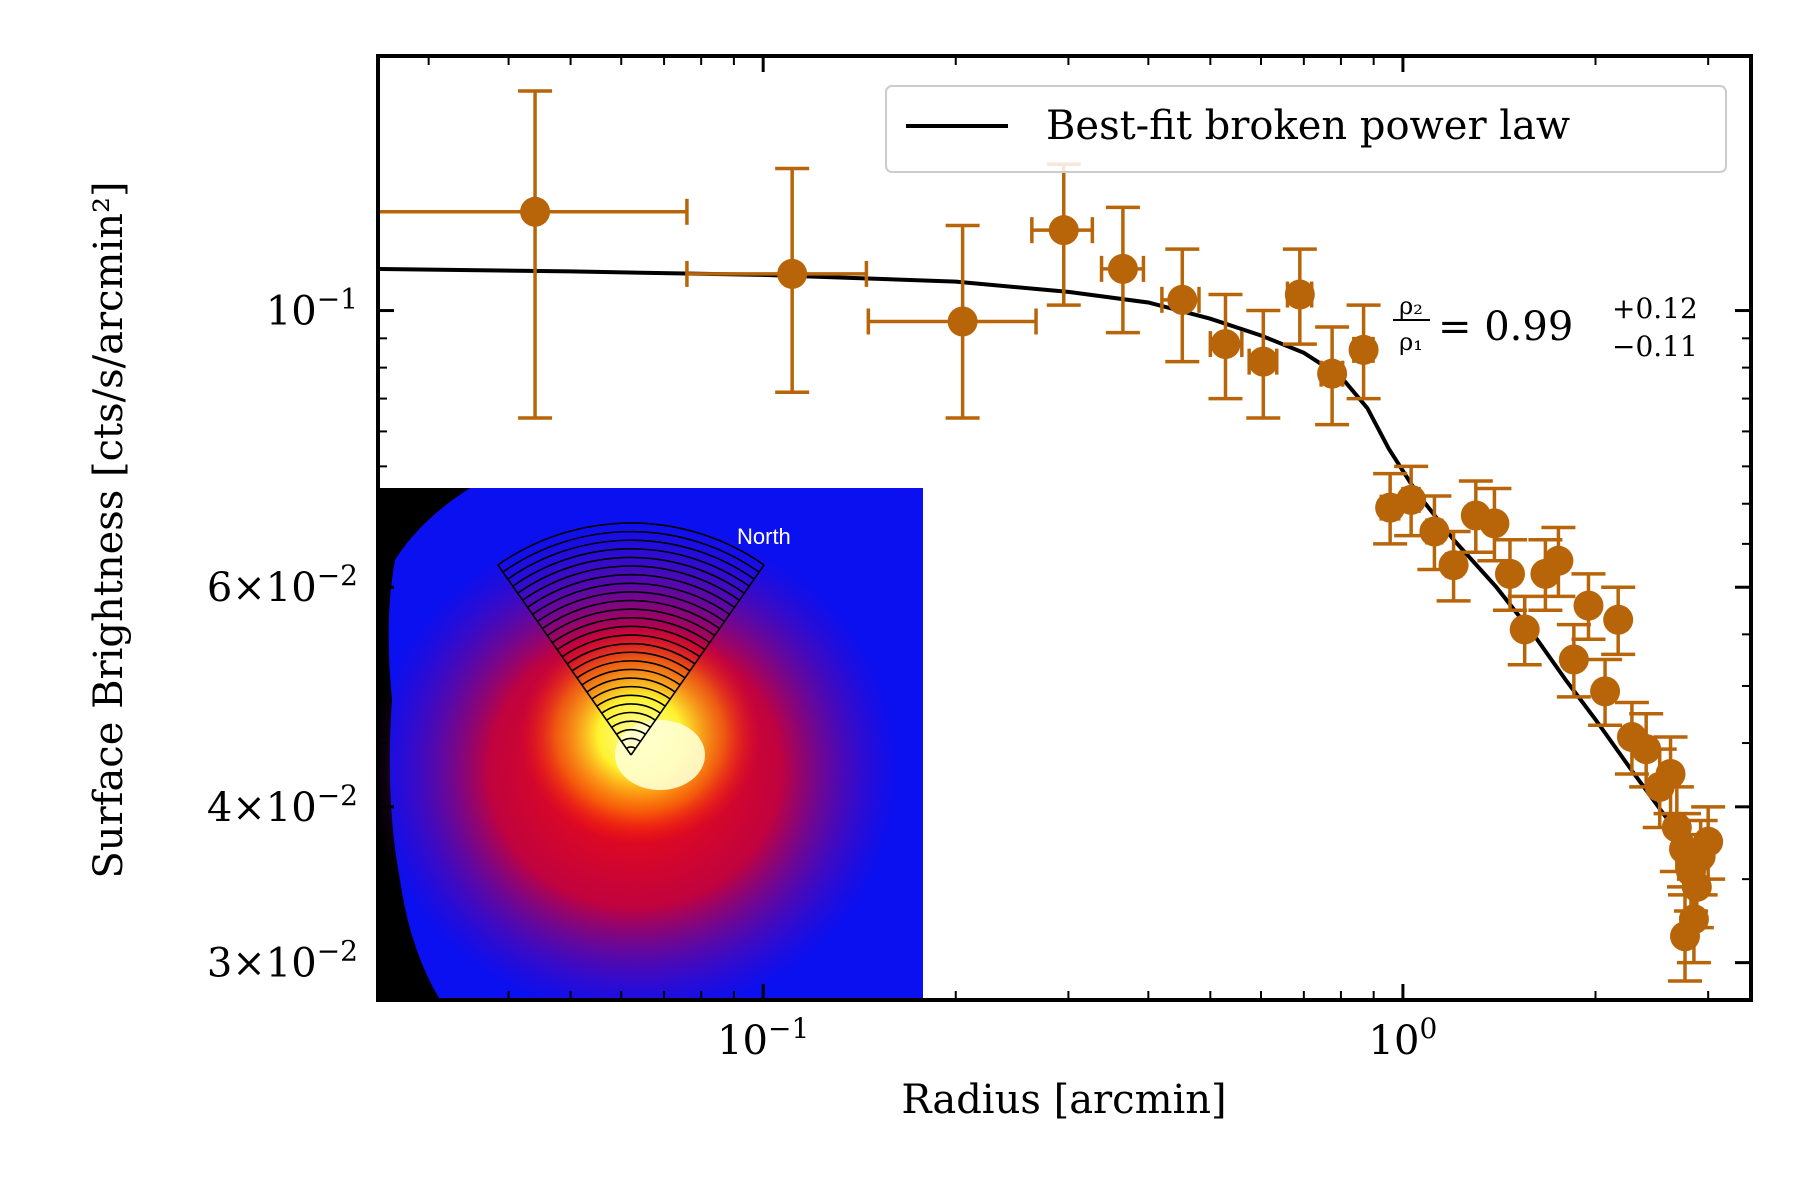 The height and width of the screenshot is (1200, 1800). I want to click on legend-label: Best-fit broken power law, so click(1308, 126).